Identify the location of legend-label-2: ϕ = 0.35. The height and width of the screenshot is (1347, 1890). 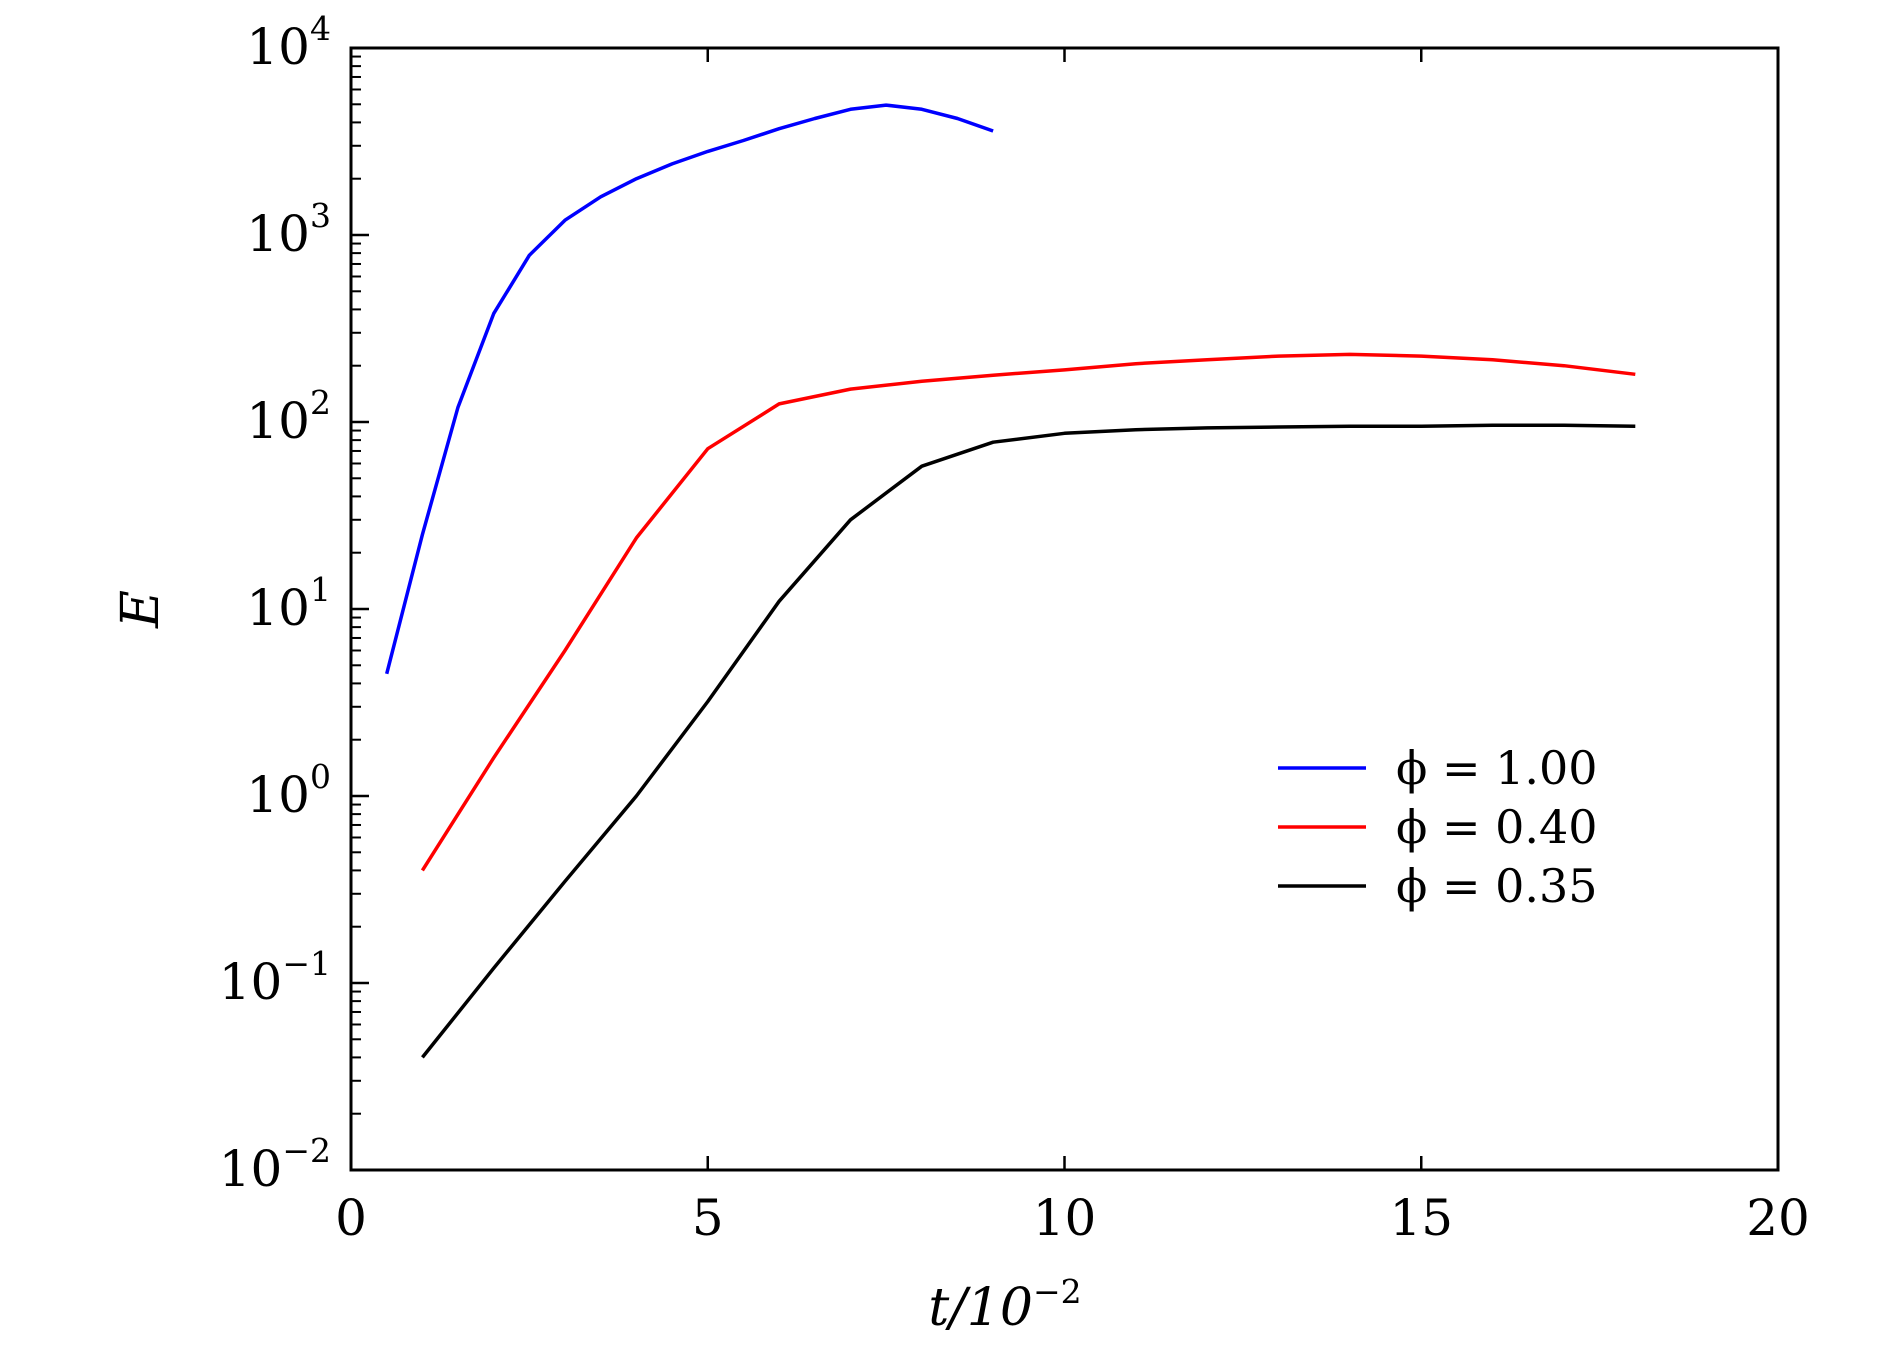
(1497, 886).